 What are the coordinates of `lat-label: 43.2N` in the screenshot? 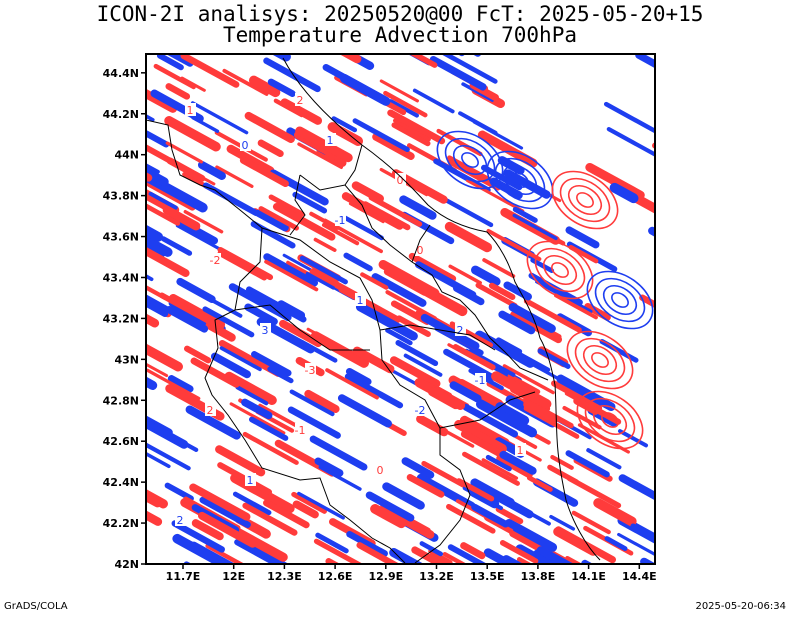 It's located at (121, 318).